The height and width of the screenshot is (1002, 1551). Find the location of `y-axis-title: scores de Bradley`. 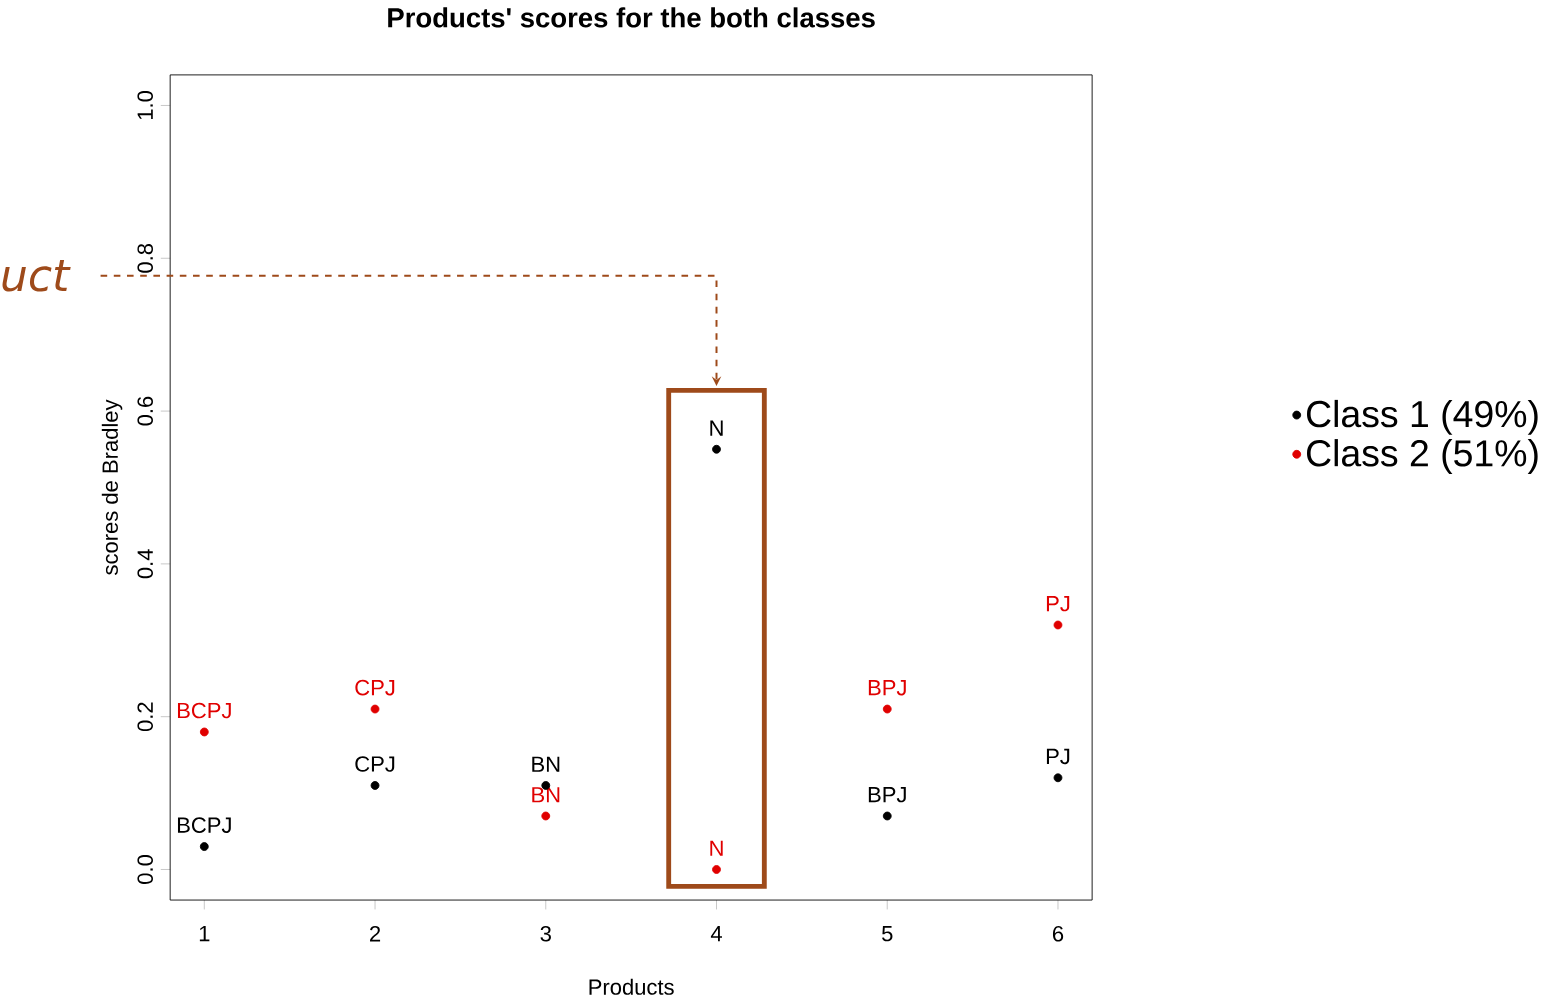

y-axis-title: scores de Bradley is located at coordinates (112, 487).